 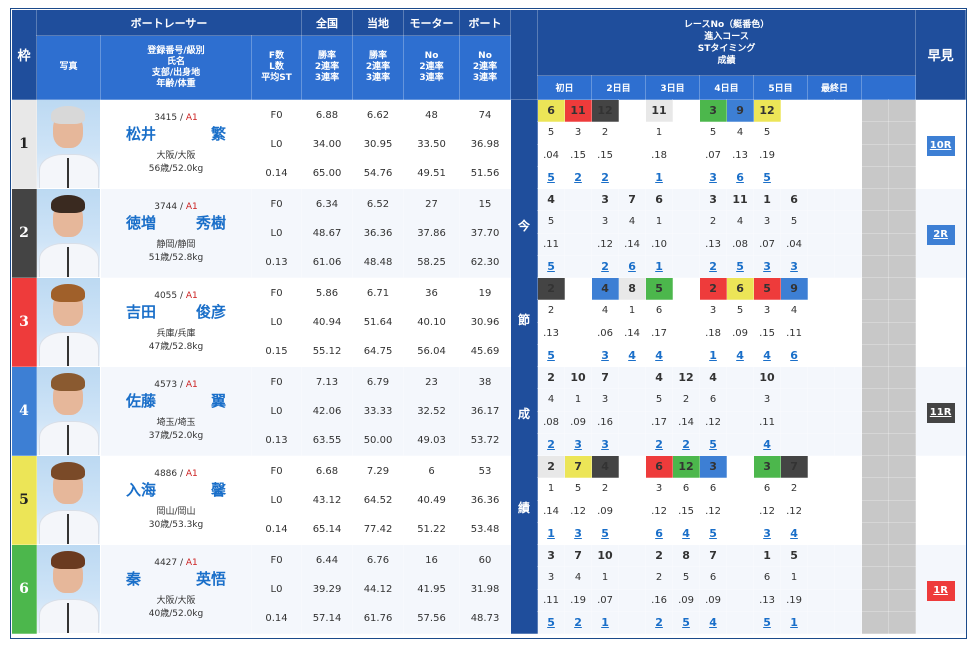 I want to click on race-number-cell: 4, so click(x=605, y=466).